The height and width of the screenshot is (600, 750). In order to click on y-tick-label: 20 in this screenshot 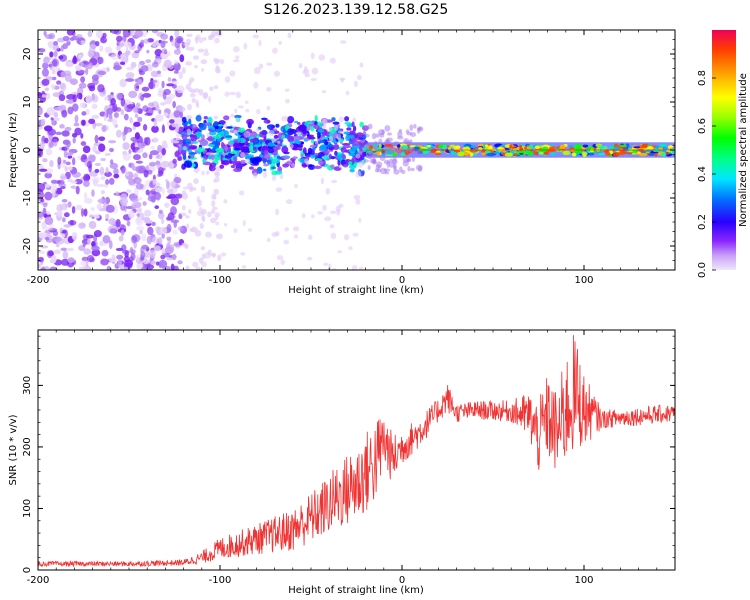, I will do `click(27, 54)`.